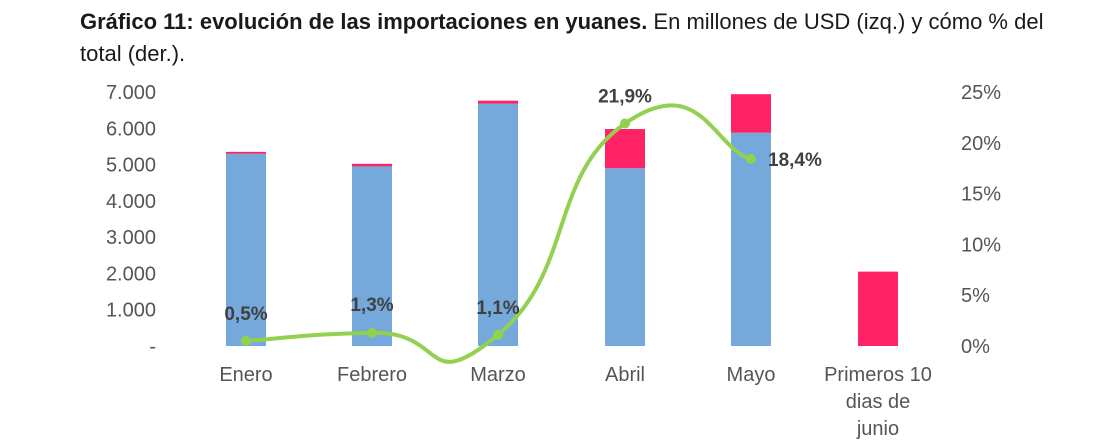  What do you see at coordinates (795, 160) in the screenshot?
I see `share-data-label: 18,4%` at bounding box center [795, 160].